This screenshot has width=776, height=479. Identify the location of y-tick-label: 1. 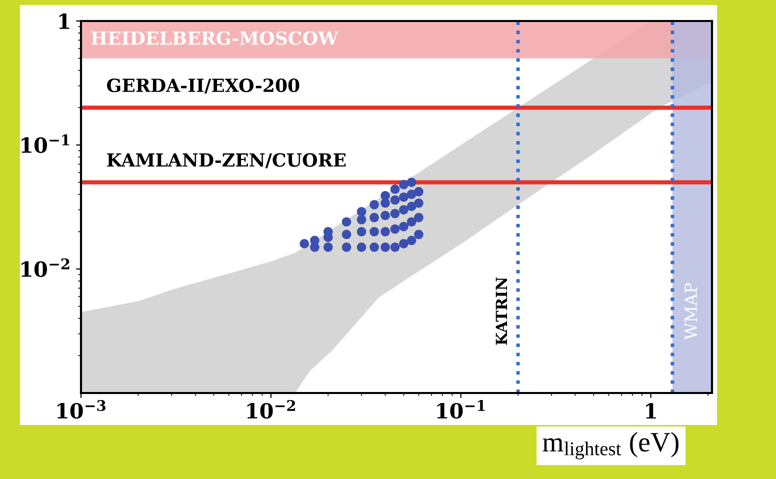
(64, 21).